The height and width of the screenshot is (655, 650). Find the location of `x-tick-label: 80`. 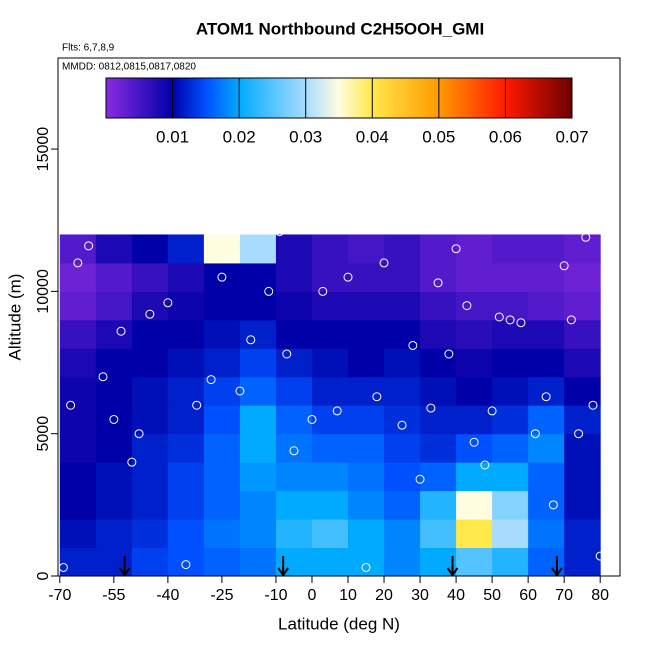

x-tick-label: 80 is located at coordinates (600, 595).